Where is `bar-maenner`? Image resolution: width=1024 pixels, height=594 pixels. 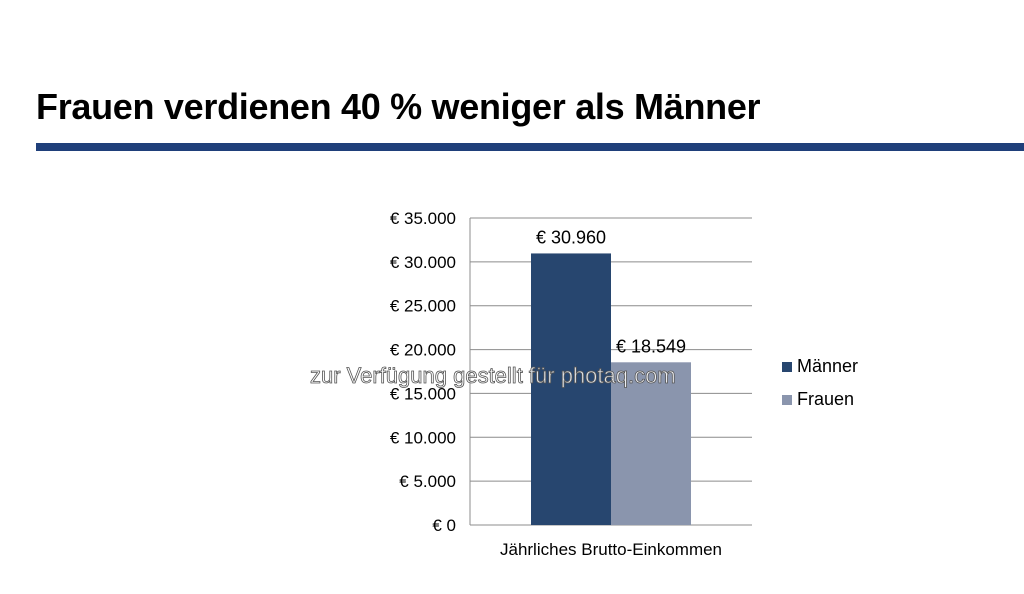 bar-maenner is located at coordinates (571, 389).